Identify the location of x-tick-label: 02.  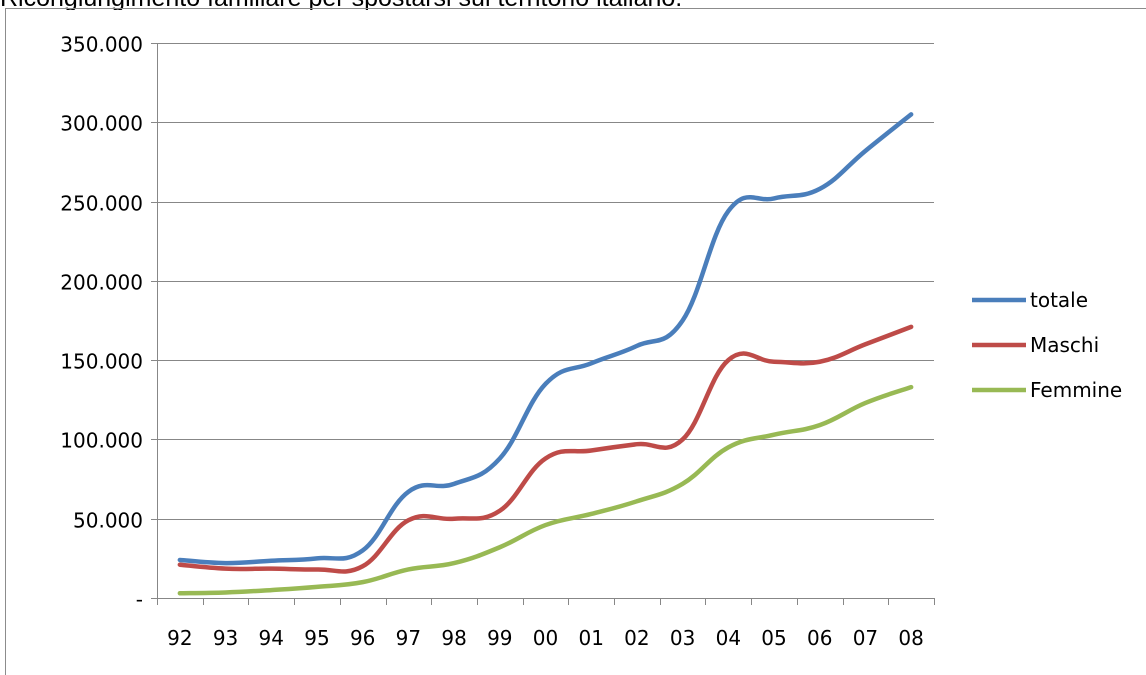
(636, 638).